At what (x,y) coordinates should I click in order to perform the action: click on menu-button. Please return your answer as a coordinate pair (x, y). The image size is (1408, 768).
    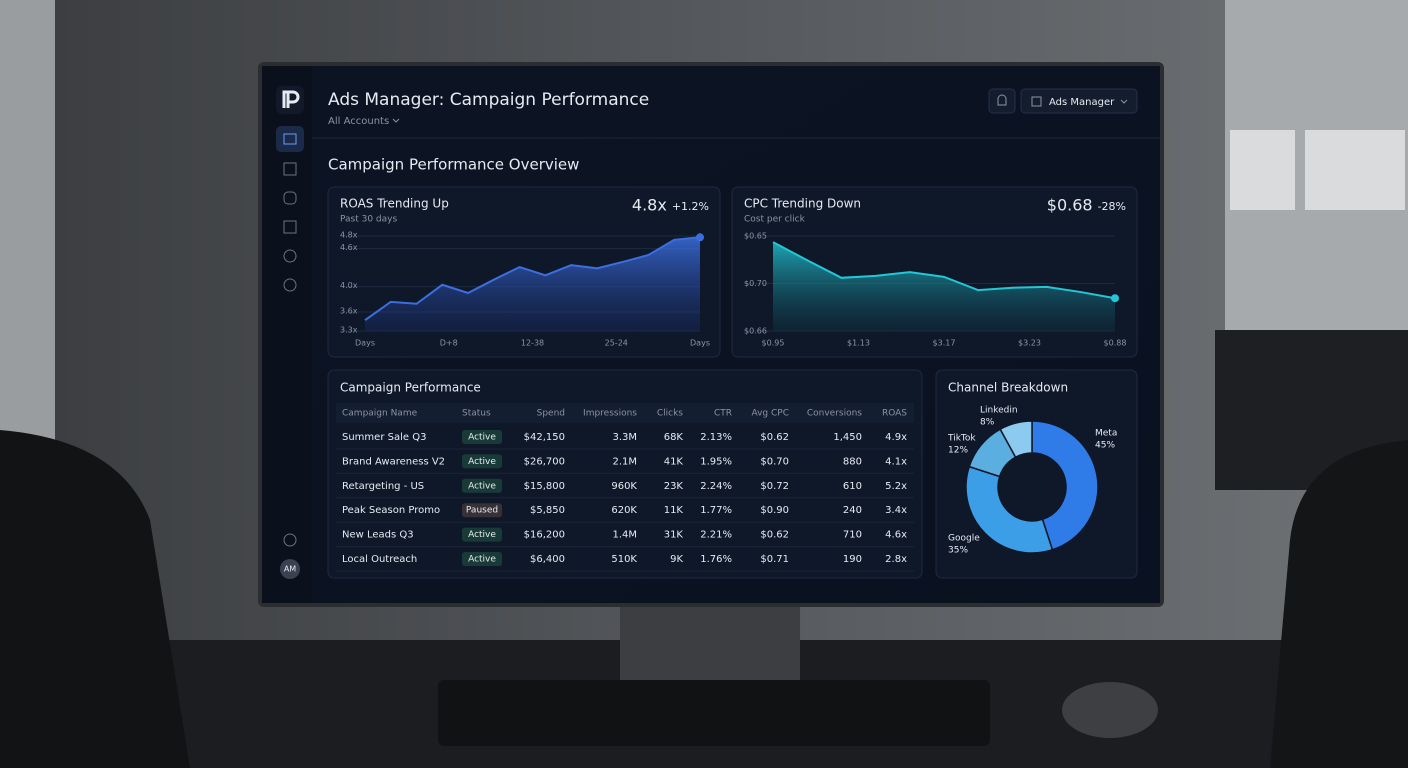
    Looking at the image, I should click on (1079, 101).